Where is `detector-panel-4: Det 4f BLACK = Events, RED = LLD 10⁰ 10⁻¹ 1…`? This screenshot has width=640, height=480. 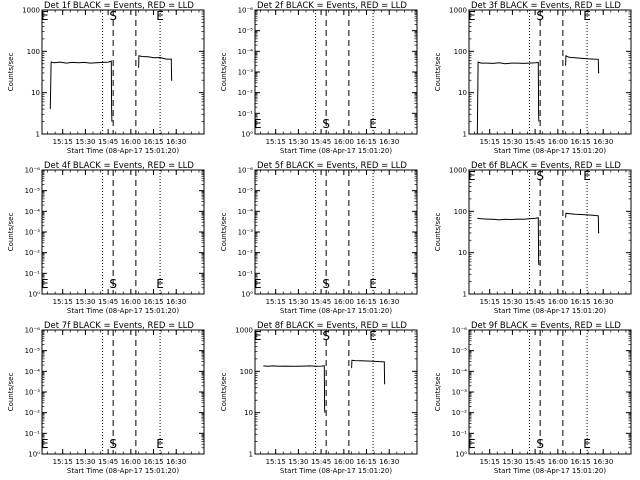 detector-panel-4: Det 4f BLACK = Events, RED = LLD 10⁰ 10⁻¹ 1… is located at coordinates (106, 238).